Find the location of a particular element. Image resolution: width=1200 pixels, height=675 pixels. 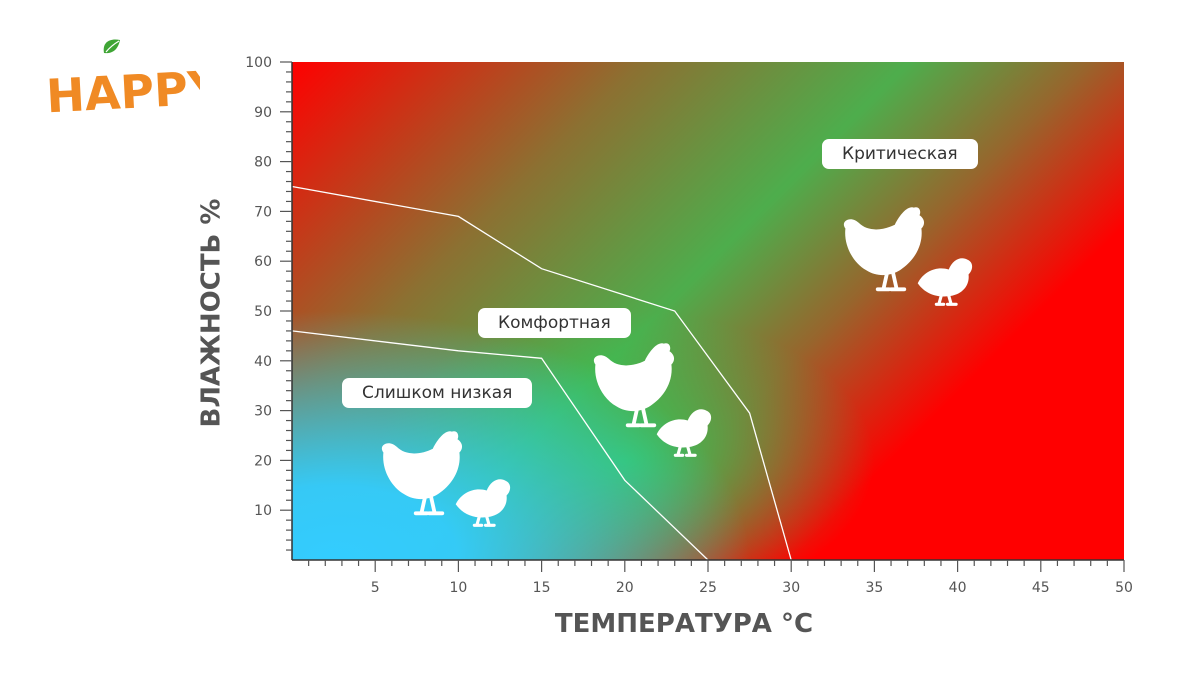

y-tick-label: 20 is located at coordinates (263, 461).